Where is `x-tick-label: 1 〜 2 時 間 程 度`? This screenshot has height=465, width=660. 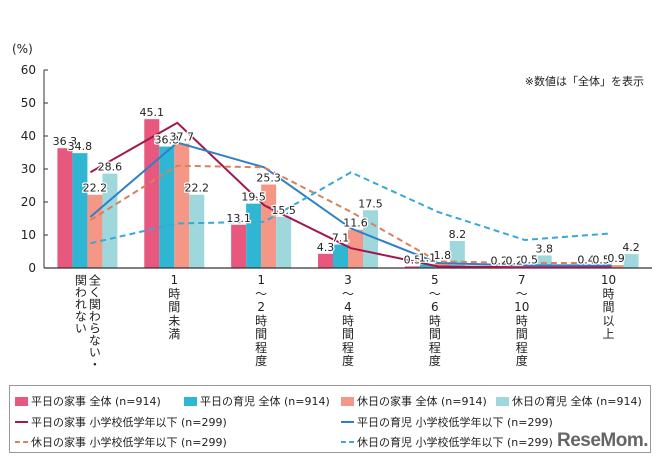
x-tick-label: 1 〜 2 時 間 程 度 is located at coordinates (261, 320).